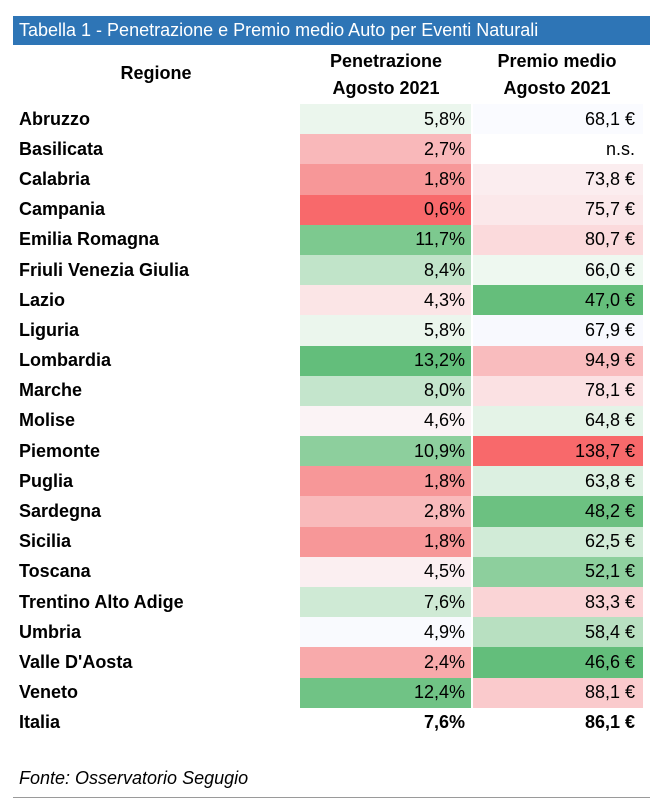 This screenshot has width=663, height=811. What do you see at coordinates (558, 451) in the screenshot?
I see `premium-cell: 138,7 €` at bounding box center [558, 451].